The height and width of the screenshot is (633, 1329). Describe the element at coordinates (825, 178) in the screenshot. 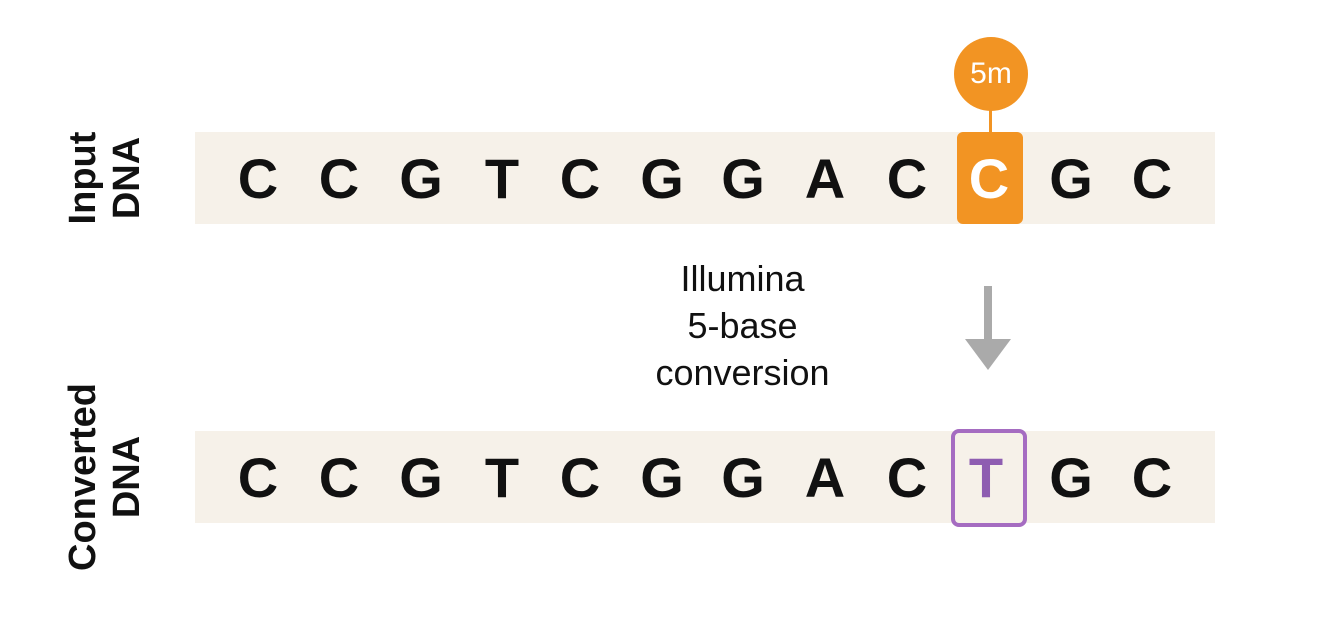

I see `input-base: A` at that location.